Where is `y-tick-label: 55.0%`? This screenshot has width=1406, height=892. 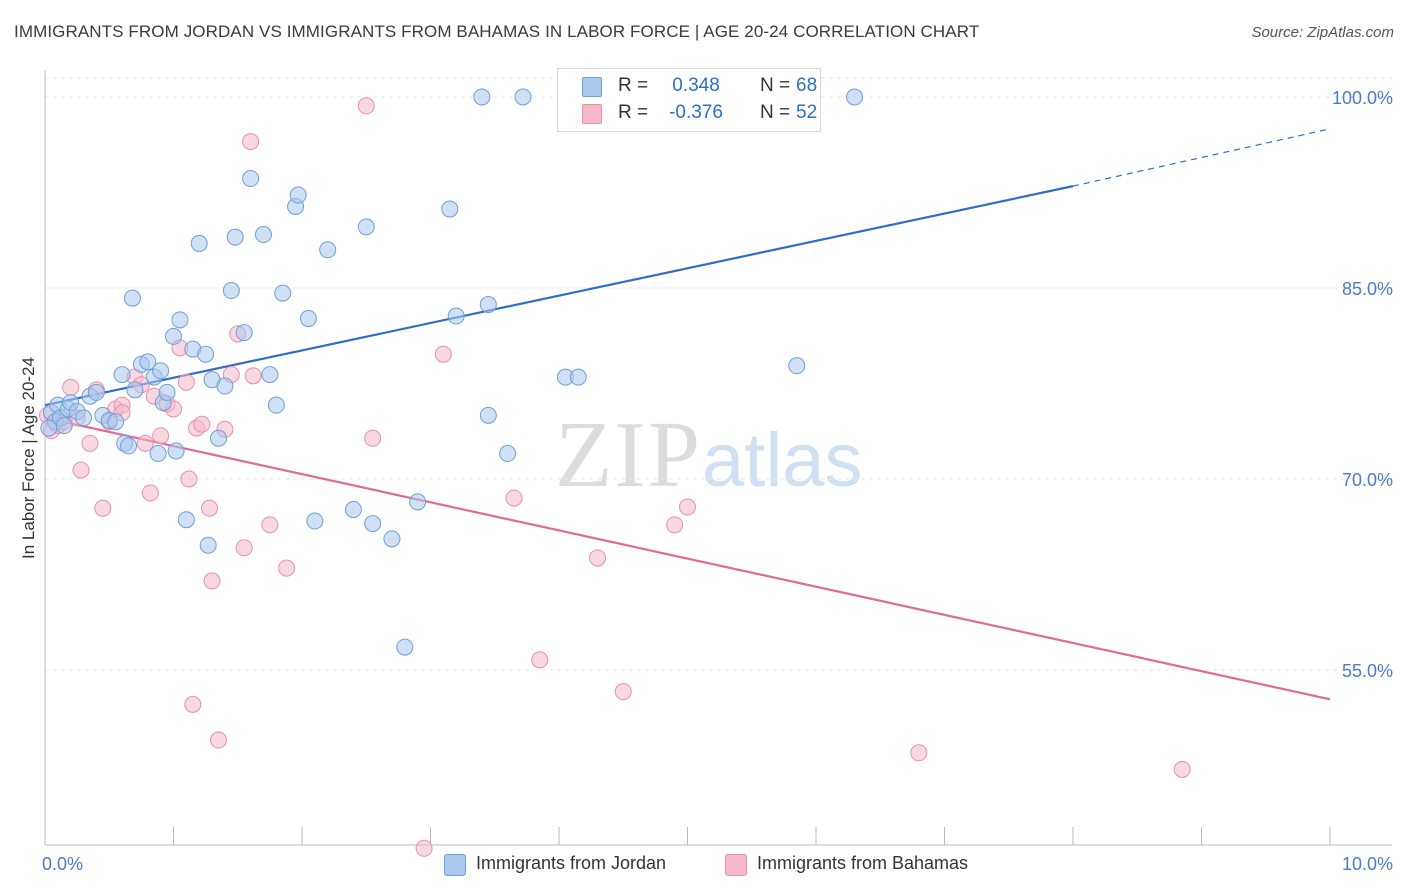
y-tick-label: 55.0% is located at coordinates (1367, 671).